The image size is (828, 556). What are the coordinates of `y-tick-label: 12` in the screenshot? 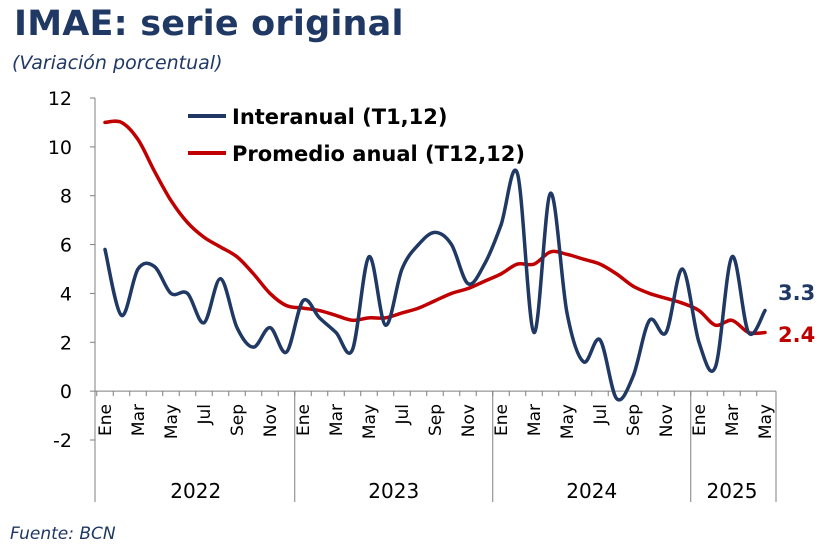 It's located at (60, 99).